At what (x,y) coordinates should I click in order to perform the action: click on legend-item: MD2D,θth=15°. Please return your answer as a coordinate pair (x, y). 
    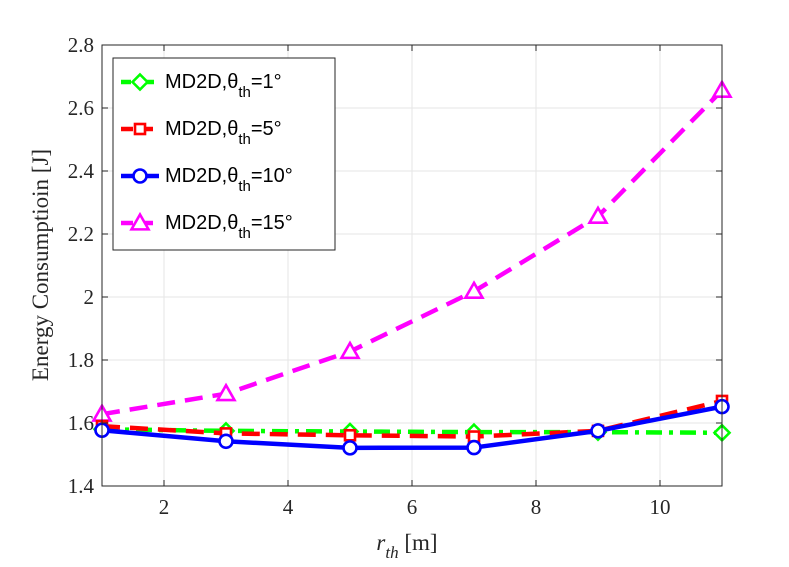
    Looking at the image, I should click on (207, 226).